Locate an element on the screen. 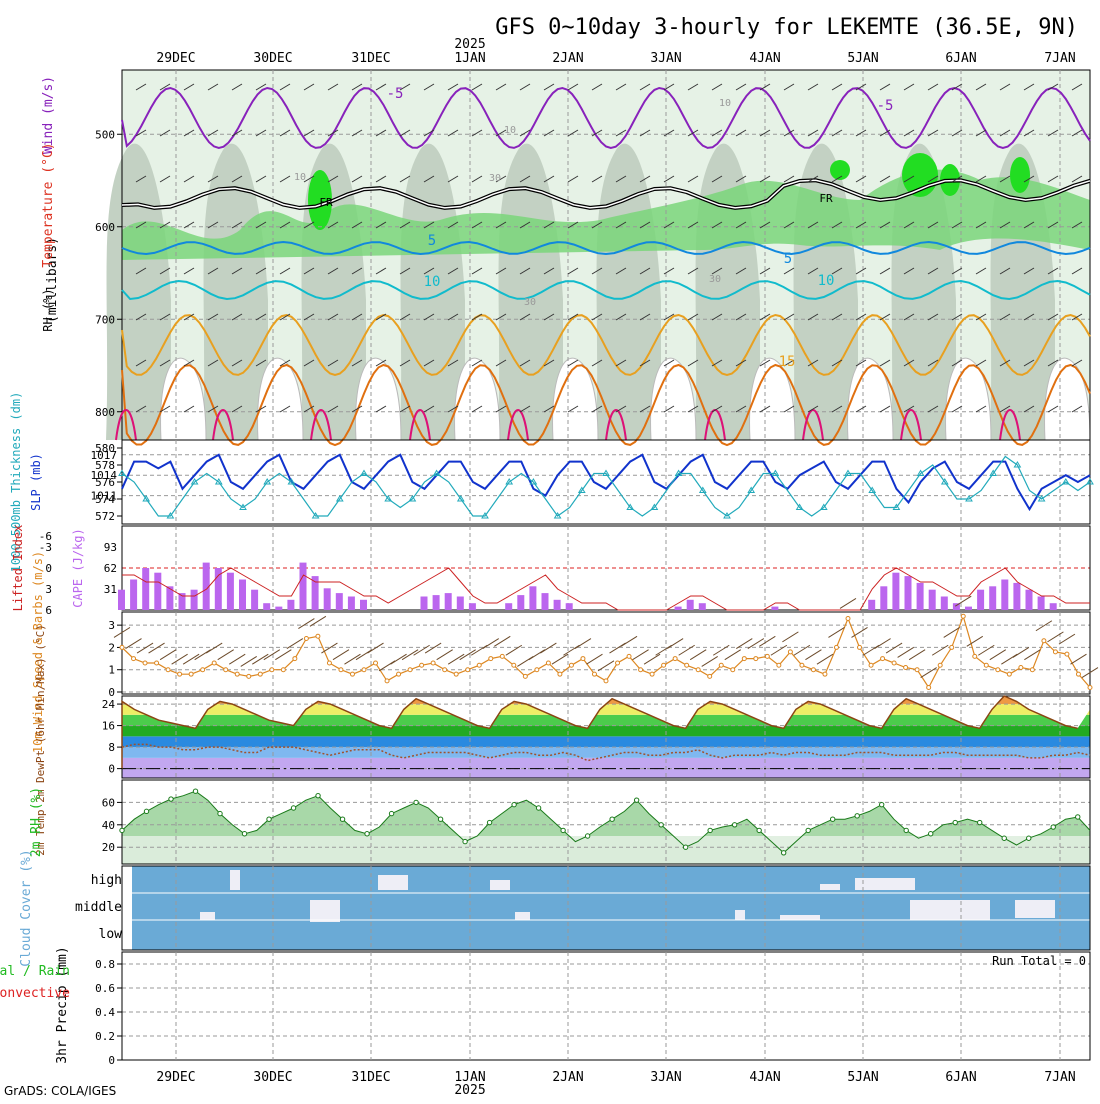  rh-dry-pocket is located at coordinates (280, 399).